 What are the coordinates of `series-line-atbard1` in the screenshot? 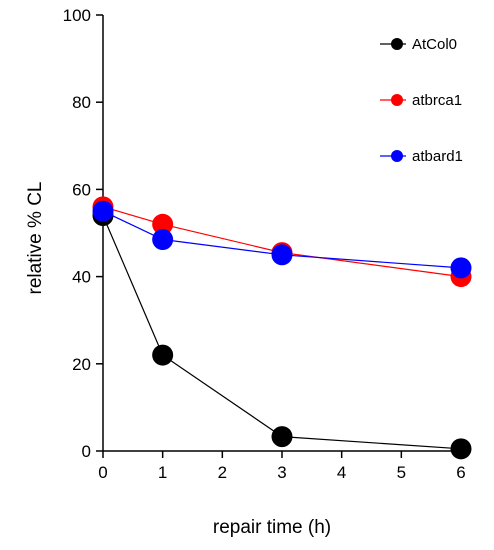 It's located at (282, 239).